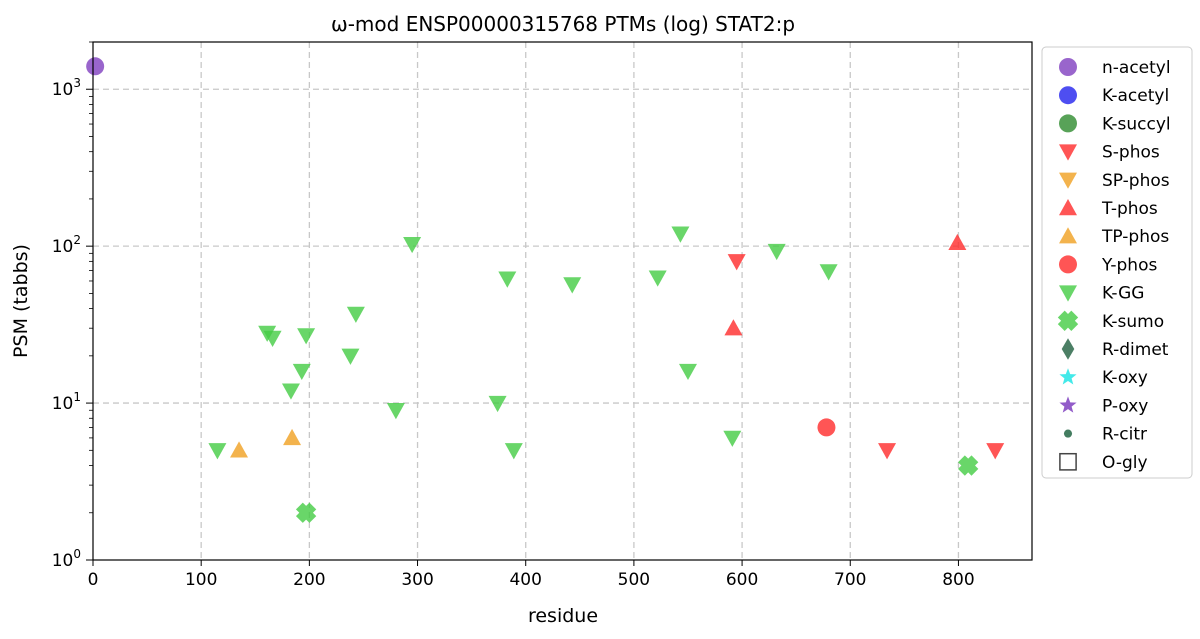  Describe the element at coordinates (1131, 153) in the screenshot. I see `legend-label: S-phos` at that location.